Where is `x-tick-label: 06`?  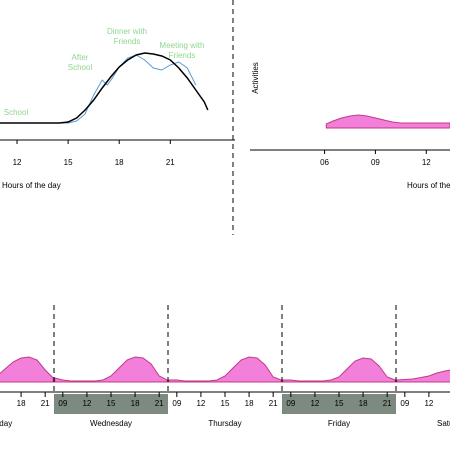
x-tick-label: 06 is located at coordinates (324, 162).